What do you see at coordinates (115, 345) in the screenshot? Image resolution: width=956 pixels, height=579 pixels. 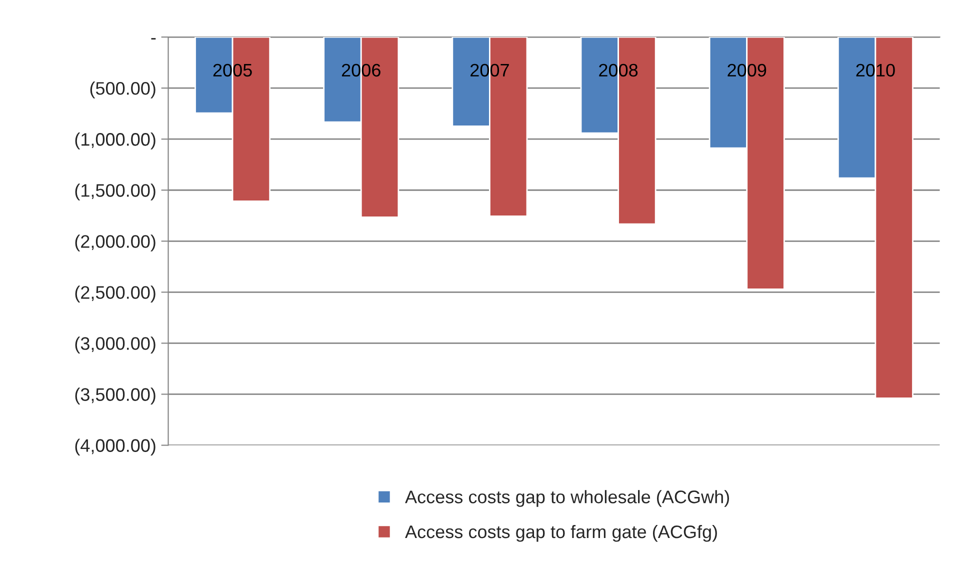 I see `y-tick-label: (3,000.00)` at bounding box center [115, 345].